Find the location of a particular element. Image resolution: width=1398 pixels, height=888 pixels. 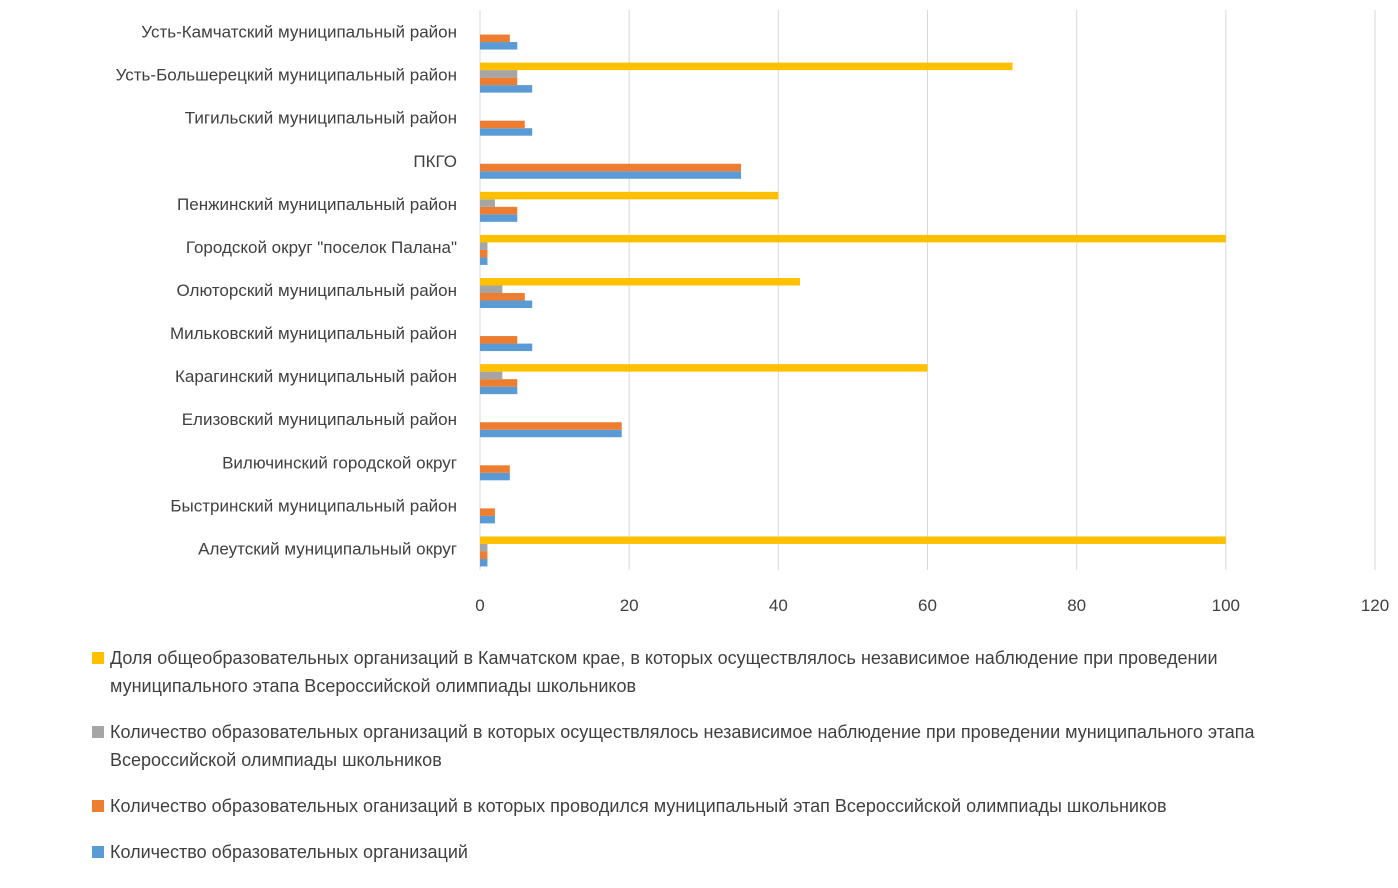

x-tick-label: 100 is located at coordinates (1226, 605).